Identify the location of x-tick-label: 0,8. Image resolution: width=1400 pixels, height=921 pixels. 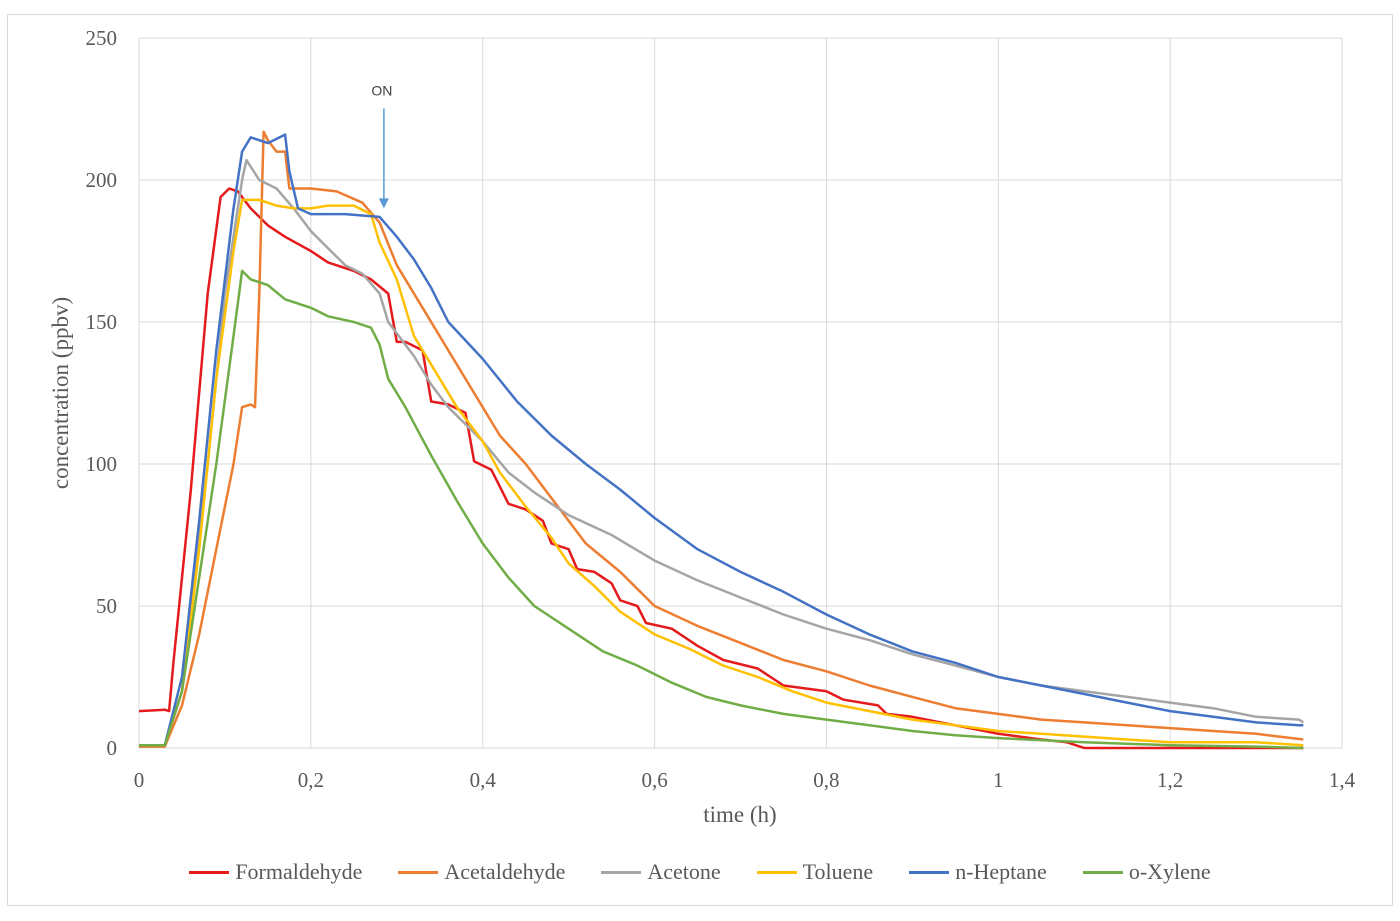
(826, 780).